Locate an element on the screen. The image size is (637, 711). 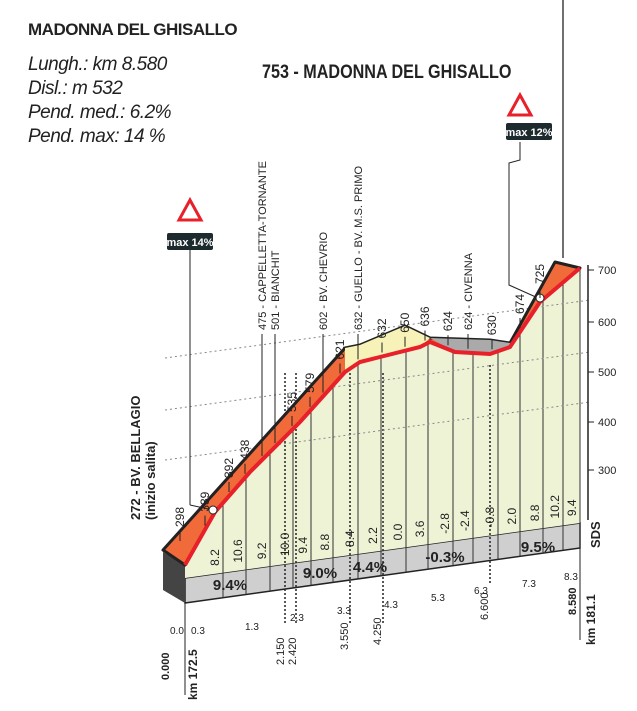
altitude-label: 298 is located at coordinates (180, 517).